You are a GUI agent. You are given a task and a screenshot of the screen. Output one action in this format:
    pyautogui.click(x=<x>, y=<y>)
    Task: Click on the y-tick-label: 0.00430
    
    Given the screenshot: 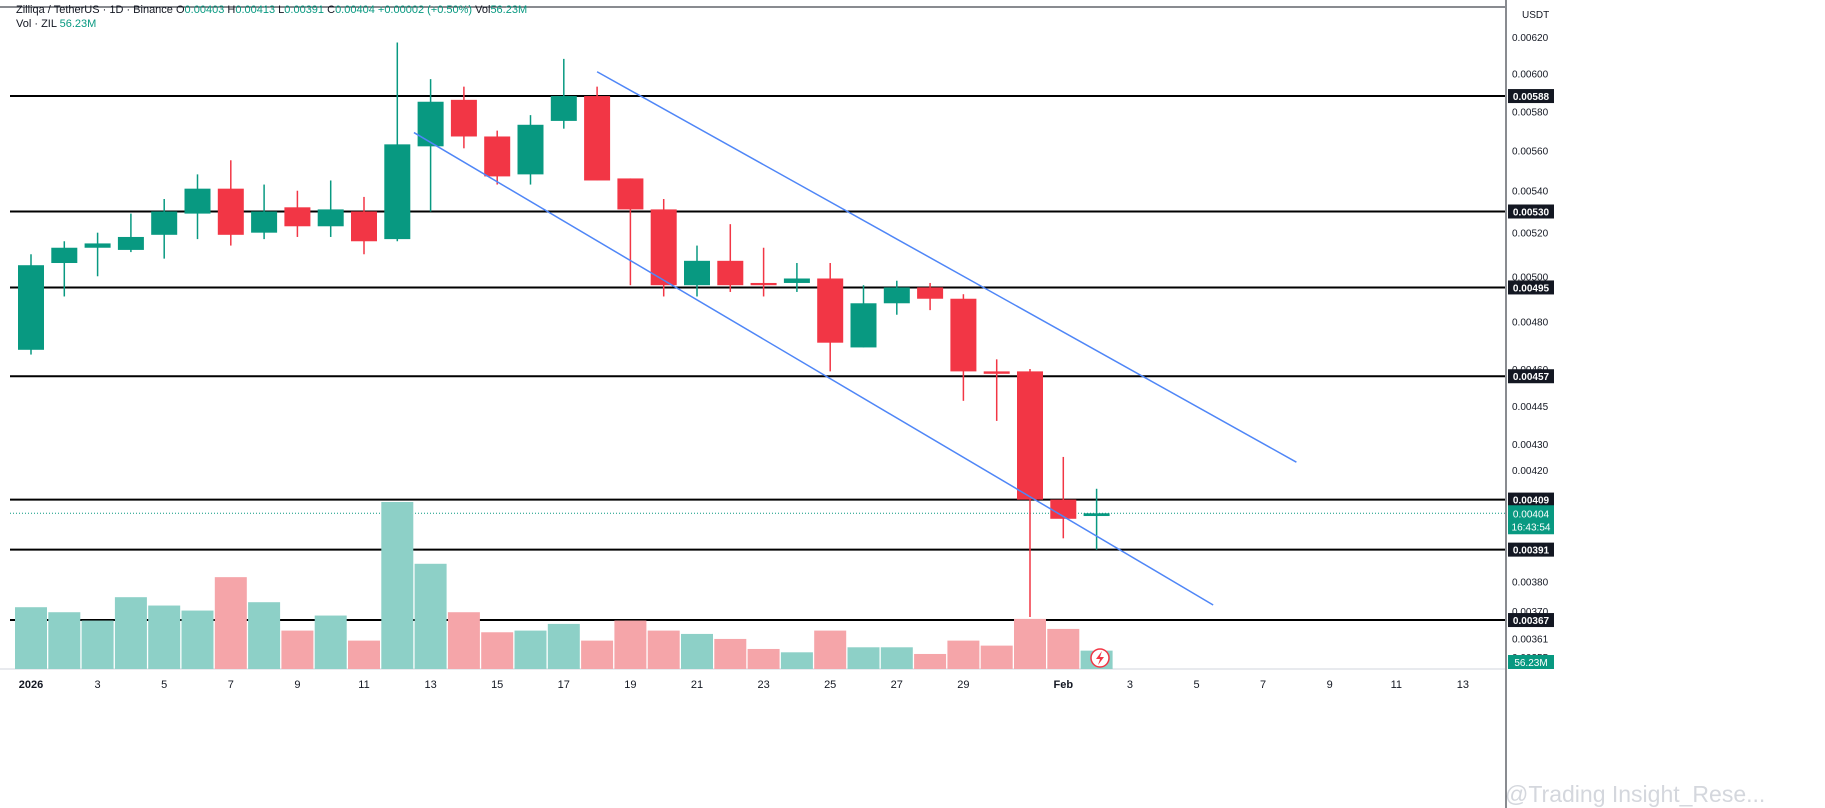 What is the action you would take?
    pyautogui.click(x=1530, y=445)
    